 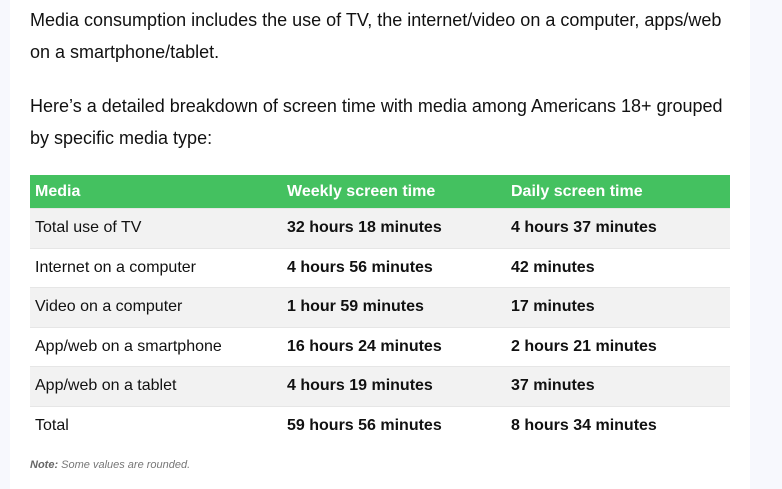 I want to click on header-daily: Daily screen time, so click(x=618, y=192).